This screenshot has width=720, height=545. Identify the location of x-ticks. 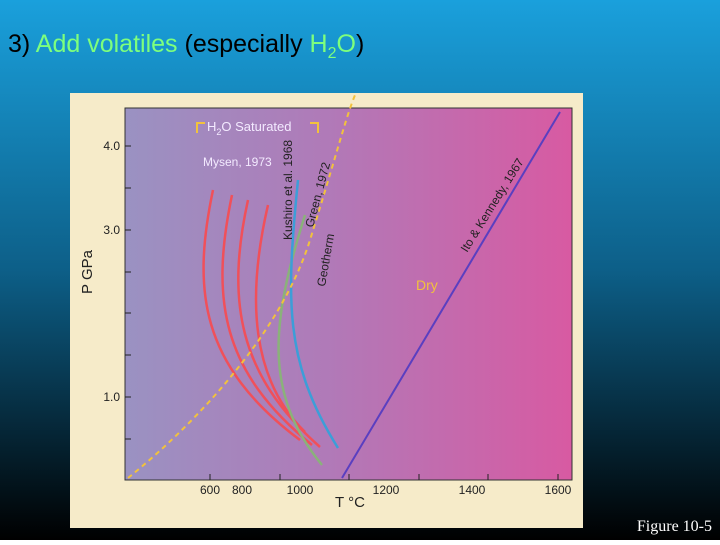
(384, 477).